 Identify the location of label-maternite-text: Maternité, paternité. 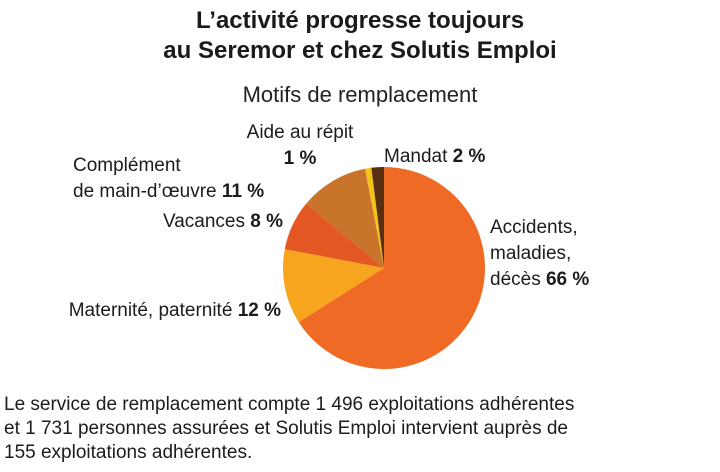
(150, 310).